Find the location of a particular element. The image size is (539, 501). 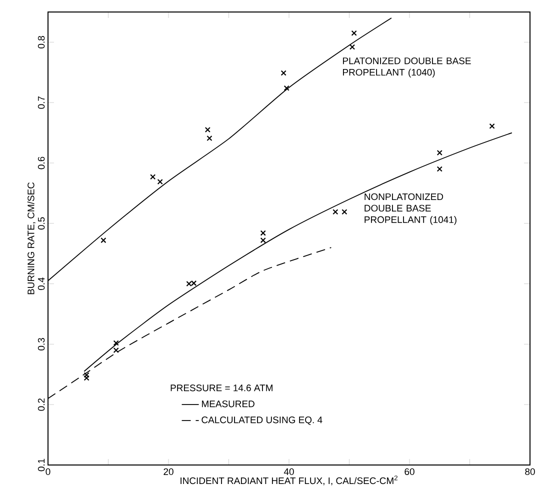

y-tick-label: 0.8 is located at coordinates (41, 42).